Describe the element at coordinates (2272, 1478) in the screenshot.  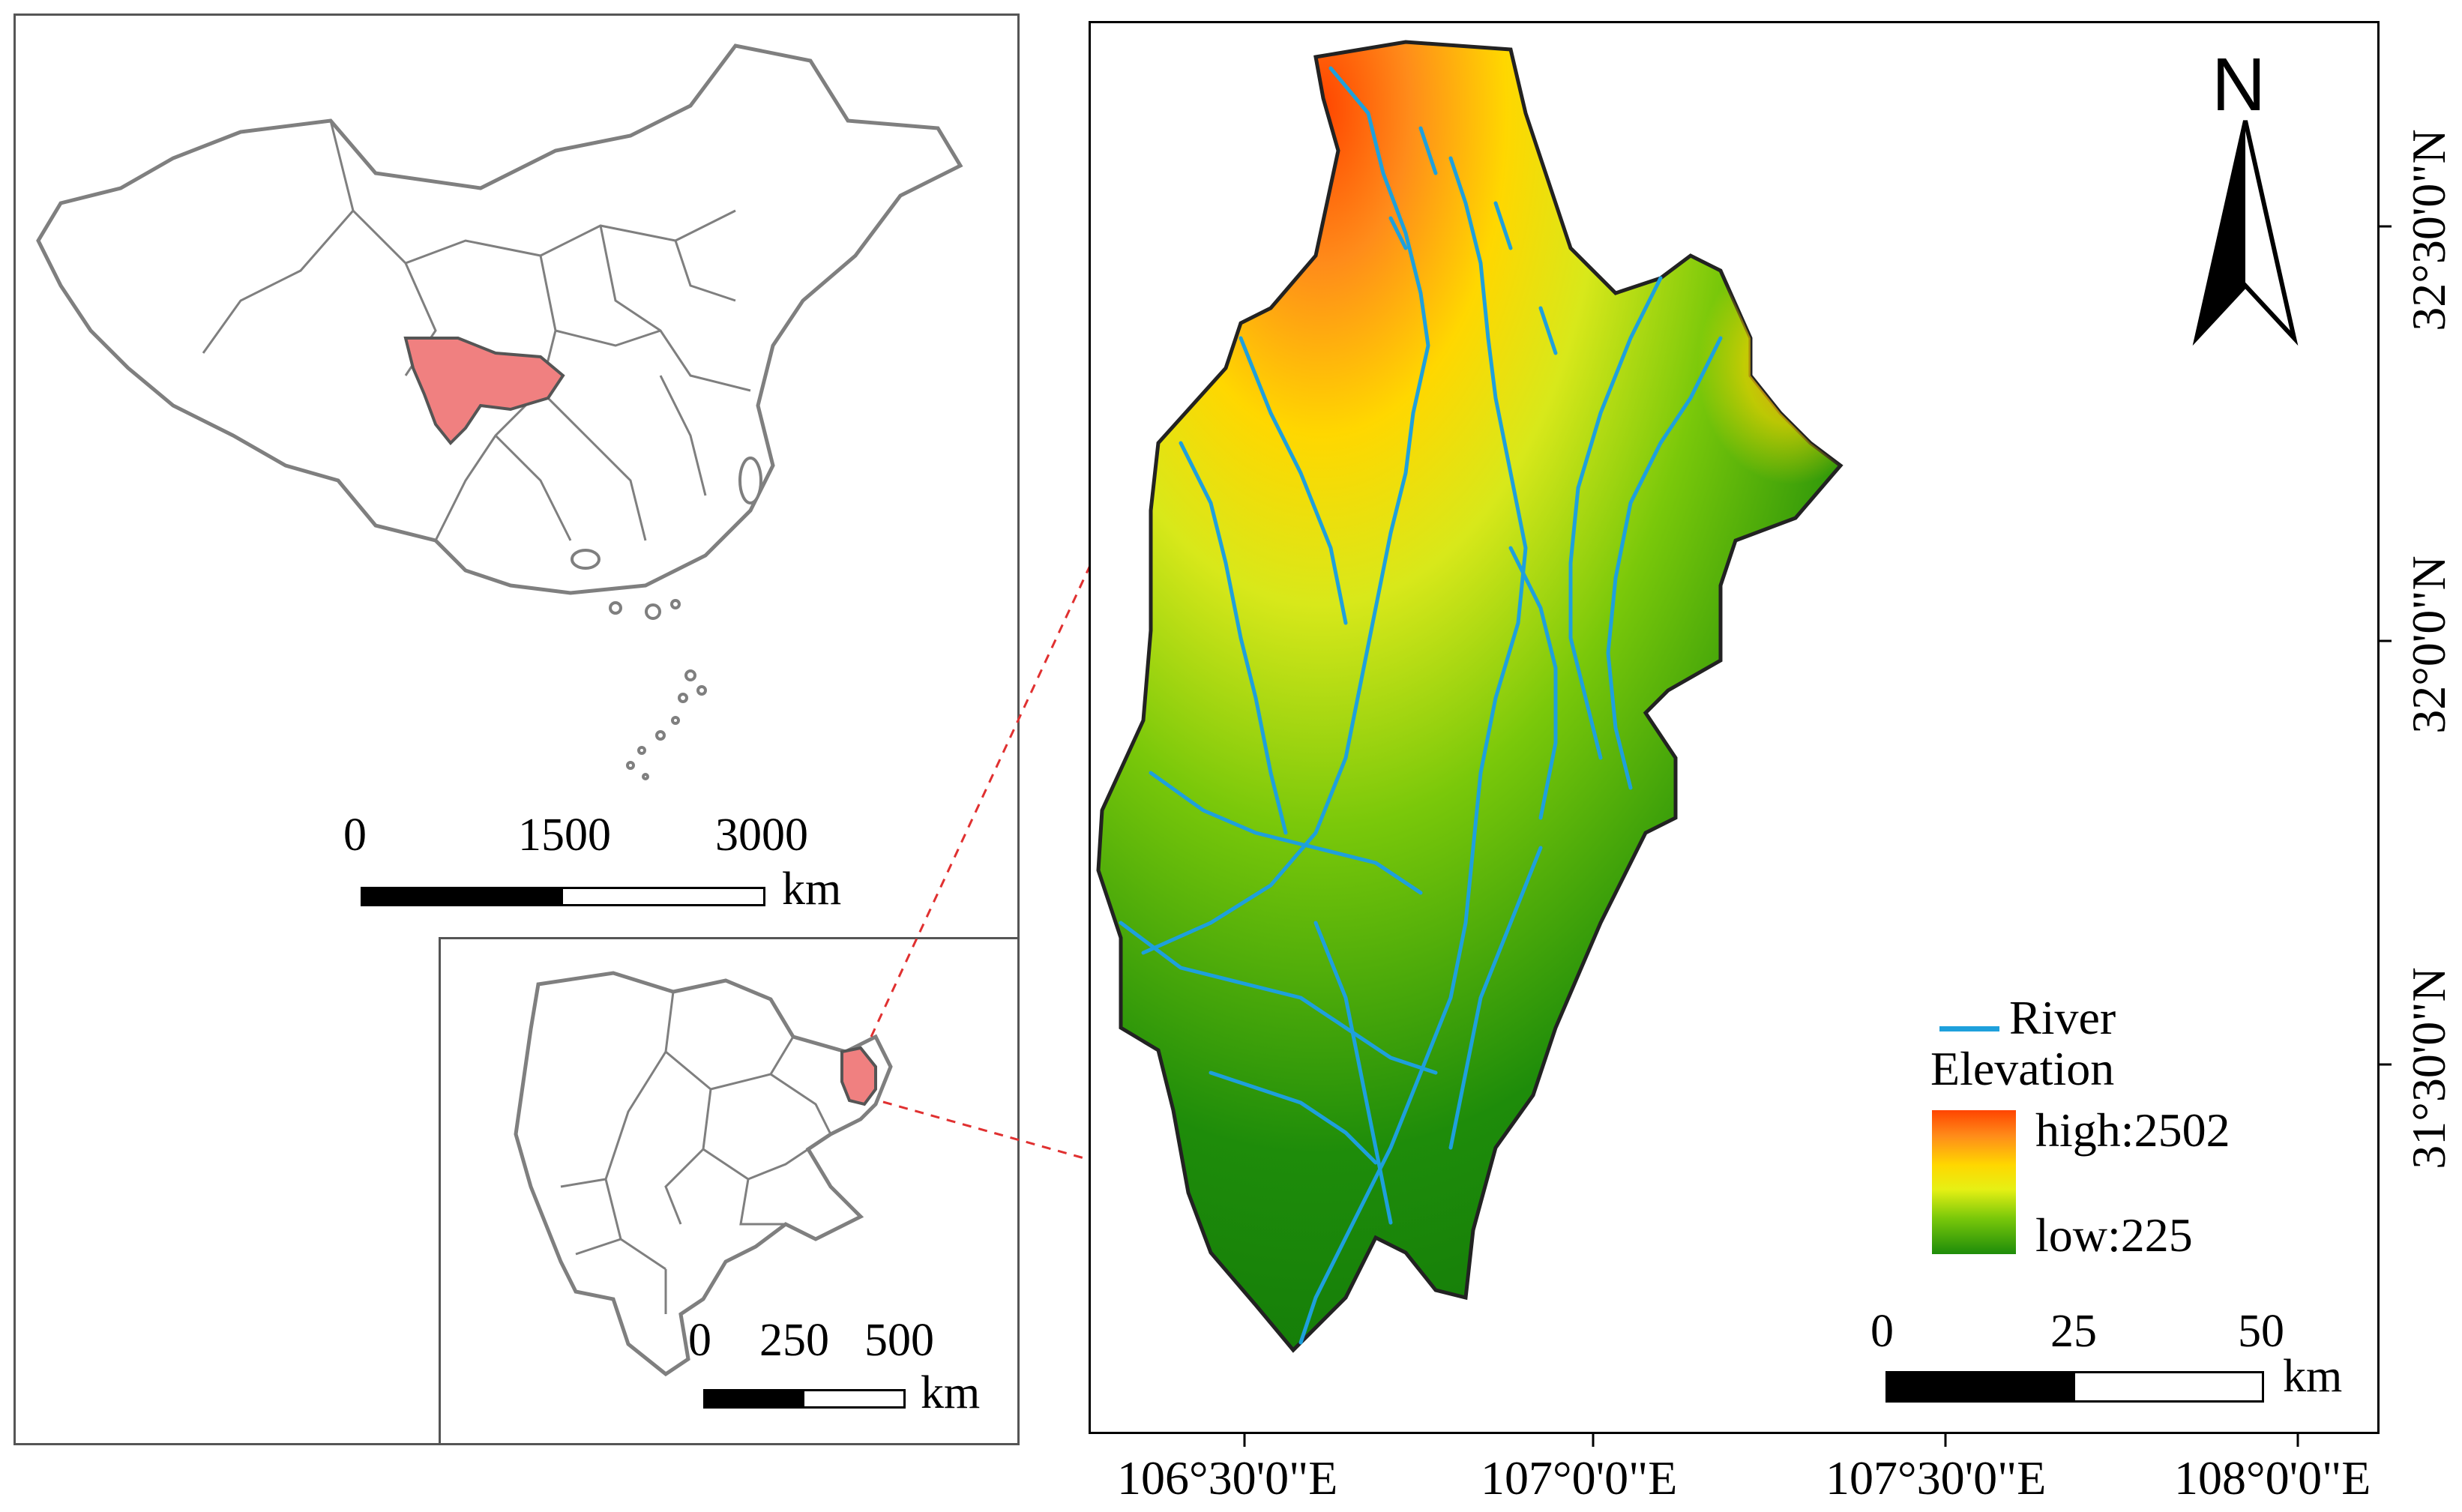
I see `longitude-label-3: 108°0'0"E` at that location.